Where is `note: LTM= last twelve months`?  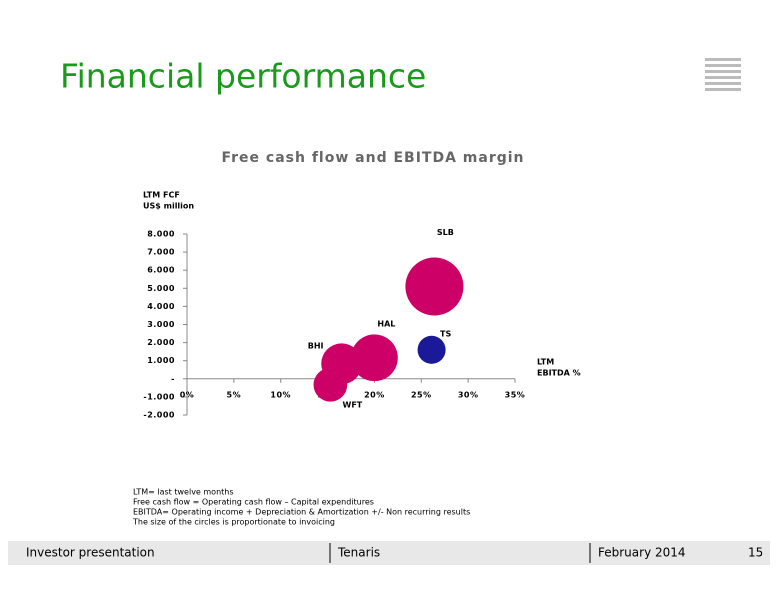
note: LTM= last twelve months is located at coordinates (183, 492).